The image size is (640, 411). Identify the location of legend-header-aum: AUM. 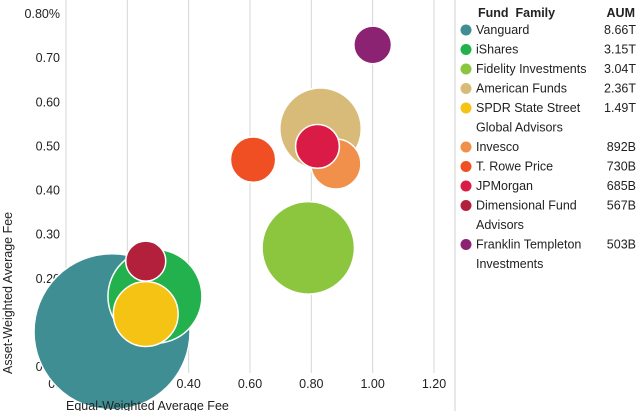
(621, 13).